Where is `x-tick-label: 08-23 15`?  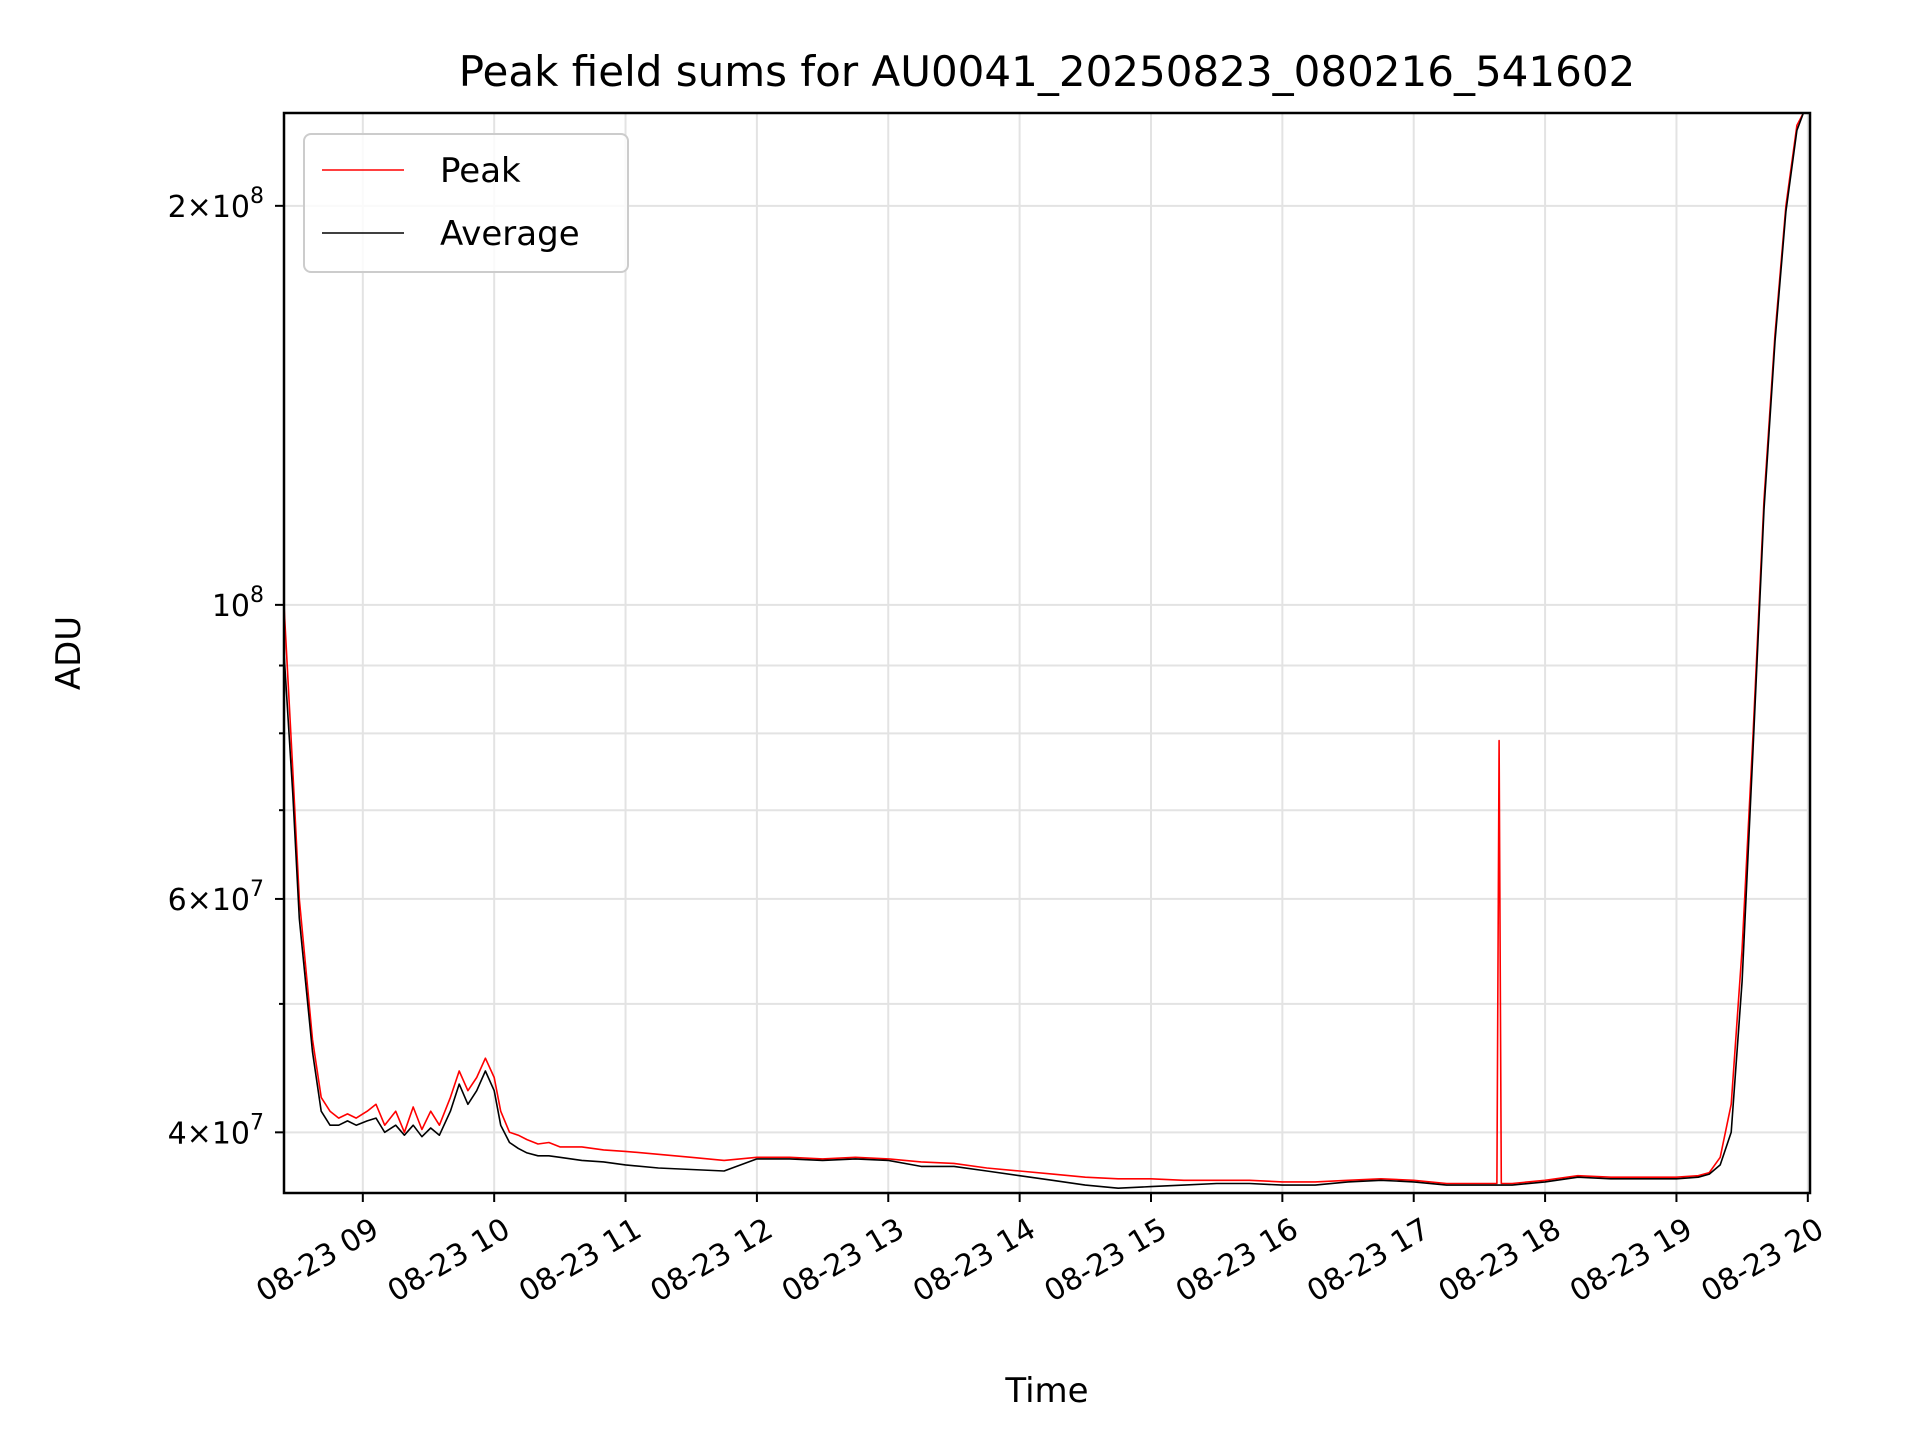
x-tick-label: 08-23 15 is located at coordinates (1106, 1261).